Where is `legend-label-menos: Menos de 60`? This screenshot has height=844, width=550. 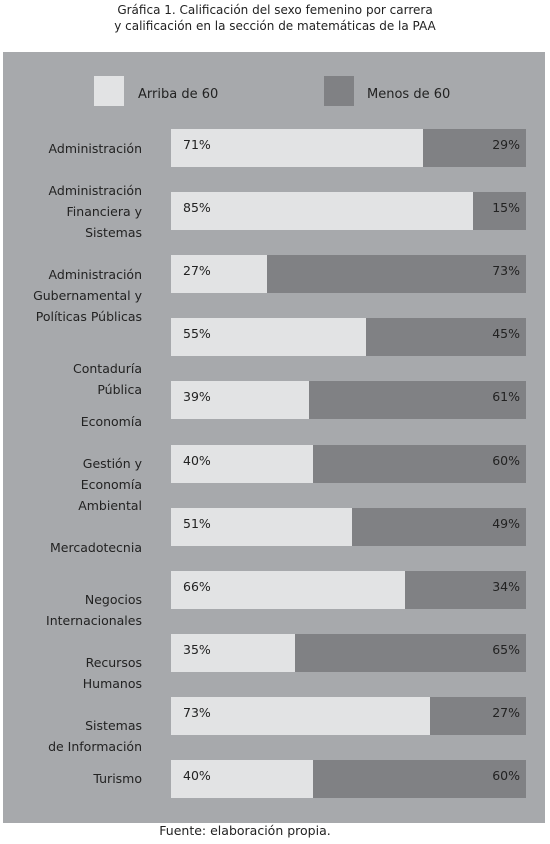
legend-label-menos: Menos de 60 is located at coordinates (409, 94).